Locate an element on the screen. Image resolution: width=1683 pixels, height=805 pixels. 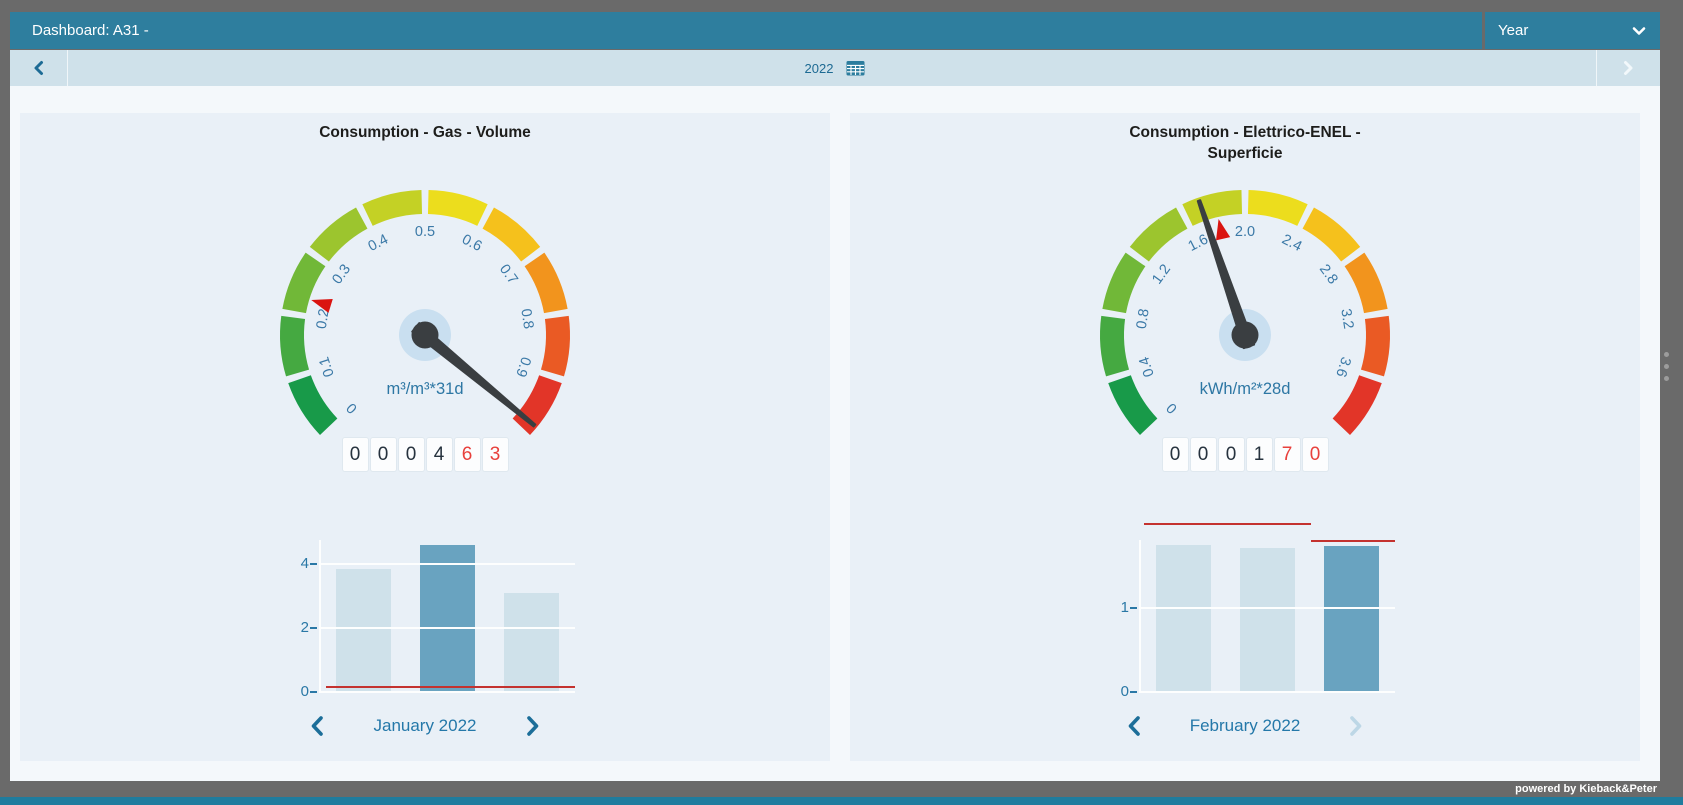
gas-bar-chart: 0 2 4 is located at coordinates (425, 625).